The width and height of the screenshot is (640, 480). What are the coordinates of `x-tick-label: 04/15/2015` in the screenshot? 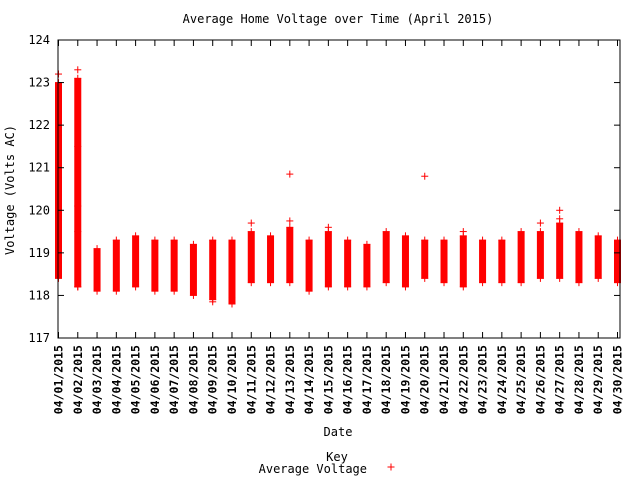 It's located at (328, 379).